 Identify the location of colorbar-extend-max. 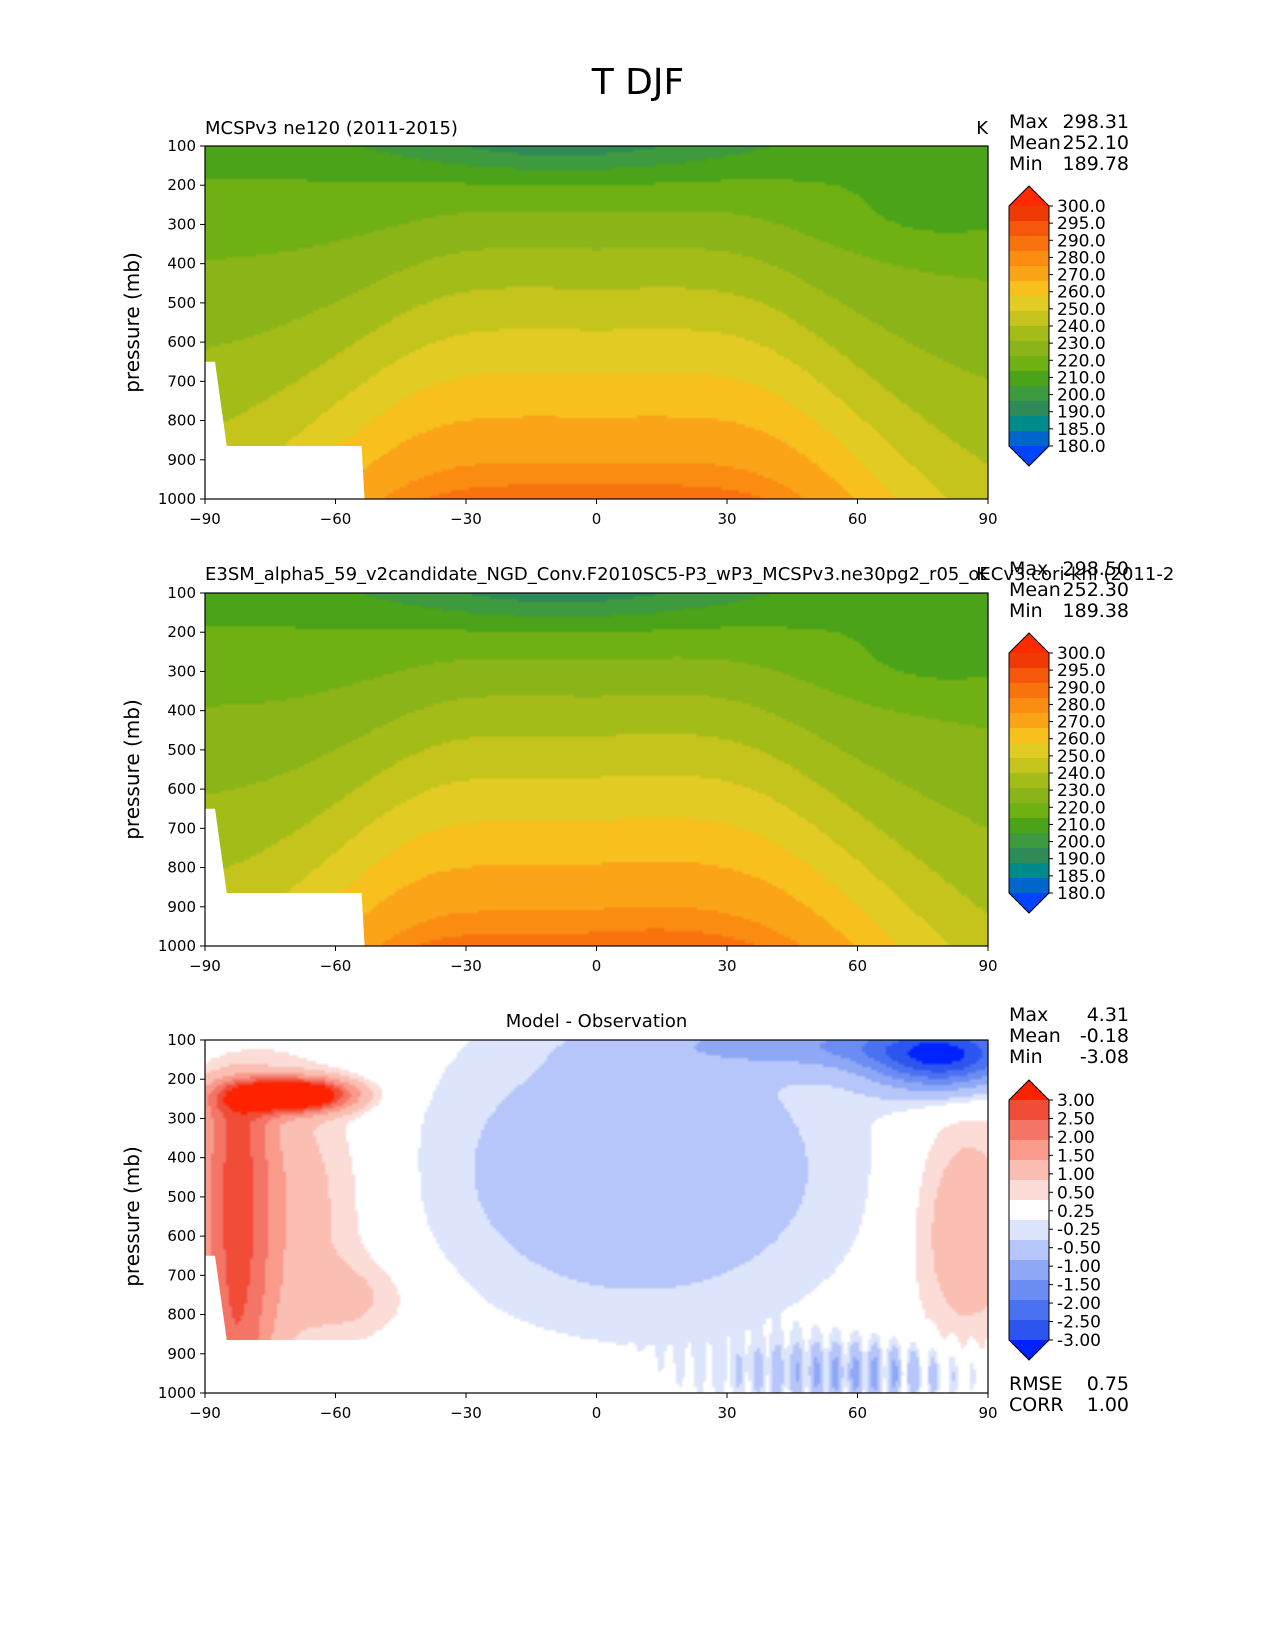
(1029, 643).